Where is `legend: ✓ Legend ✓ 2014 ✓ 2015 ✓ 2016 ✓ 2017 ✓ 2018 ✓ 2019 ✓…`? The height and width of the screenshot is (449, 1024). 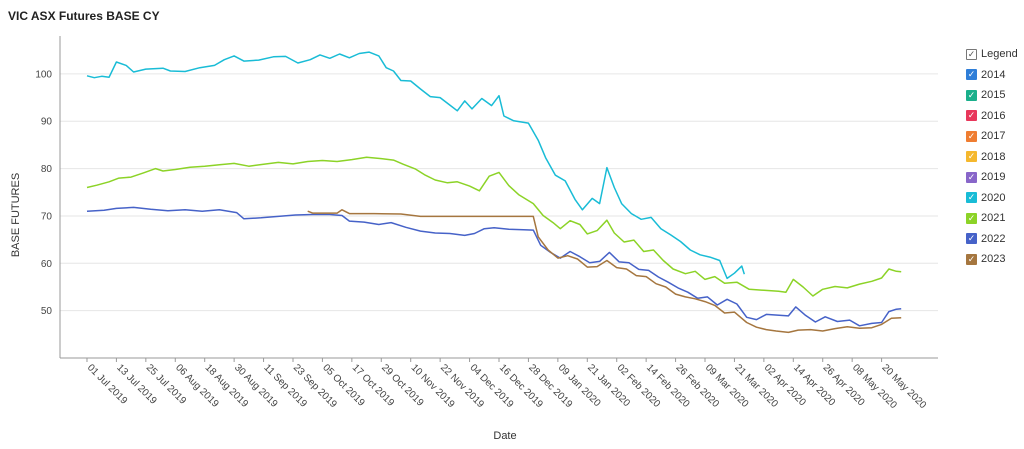
legend: ✓ Legend ✓ 2014 ✓ 2015 ✓ 2016 ✓ 2017 ✓ 2018 ✓ 2019 ✓… is located at coordinates (995, 157).